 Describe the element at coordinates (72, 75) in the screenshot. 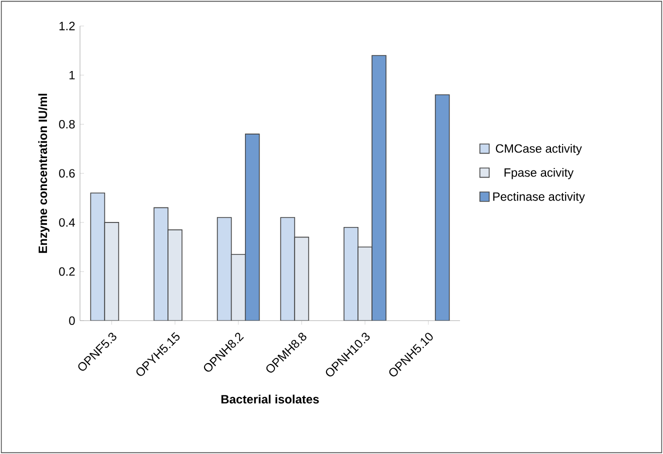

I see `y-tick-label: 1` at that location.